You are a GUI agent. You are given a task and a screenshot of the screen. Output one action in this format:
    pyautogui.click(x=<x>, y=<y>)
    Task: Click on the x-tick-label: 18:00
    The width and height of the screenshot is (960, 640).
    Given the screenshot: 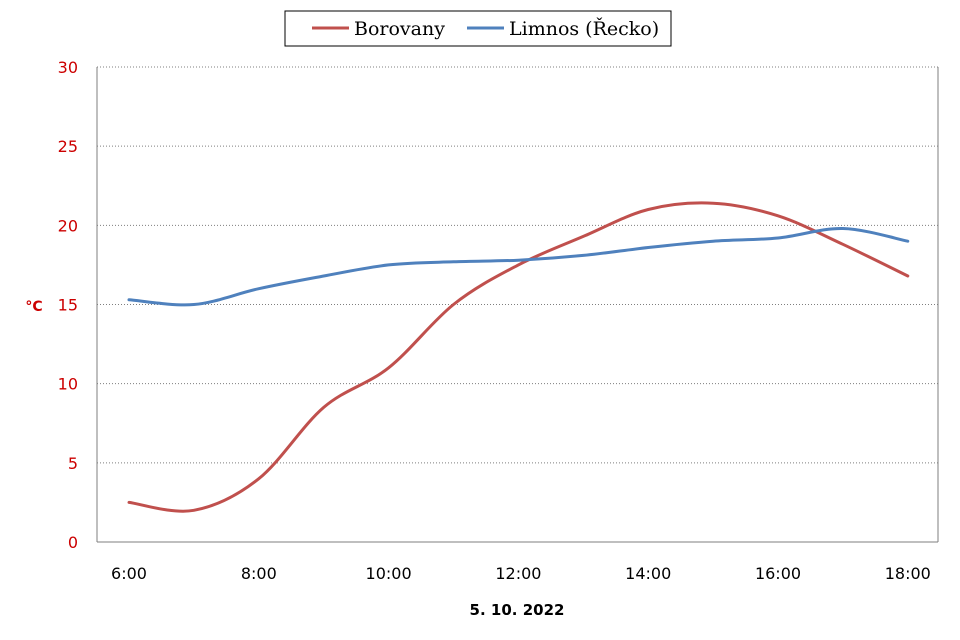 What is the action you would take?
    pyautogui.click(x=908, y=573)
    